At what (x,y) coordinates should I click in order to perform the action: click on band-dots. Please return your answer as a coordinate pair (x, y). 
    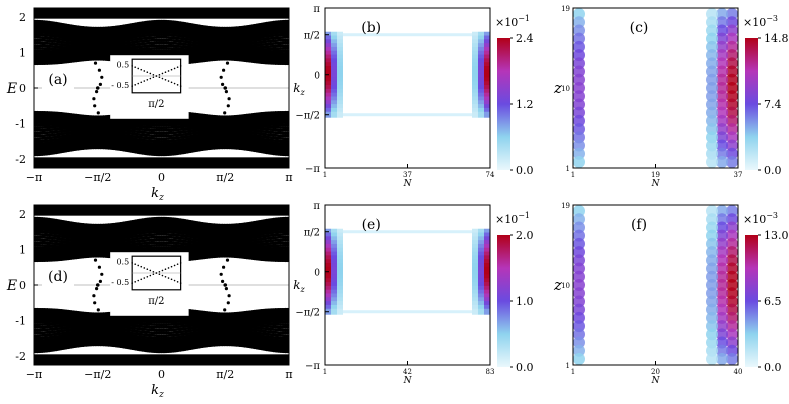
    Looking at the image, I should click on (161, 88).